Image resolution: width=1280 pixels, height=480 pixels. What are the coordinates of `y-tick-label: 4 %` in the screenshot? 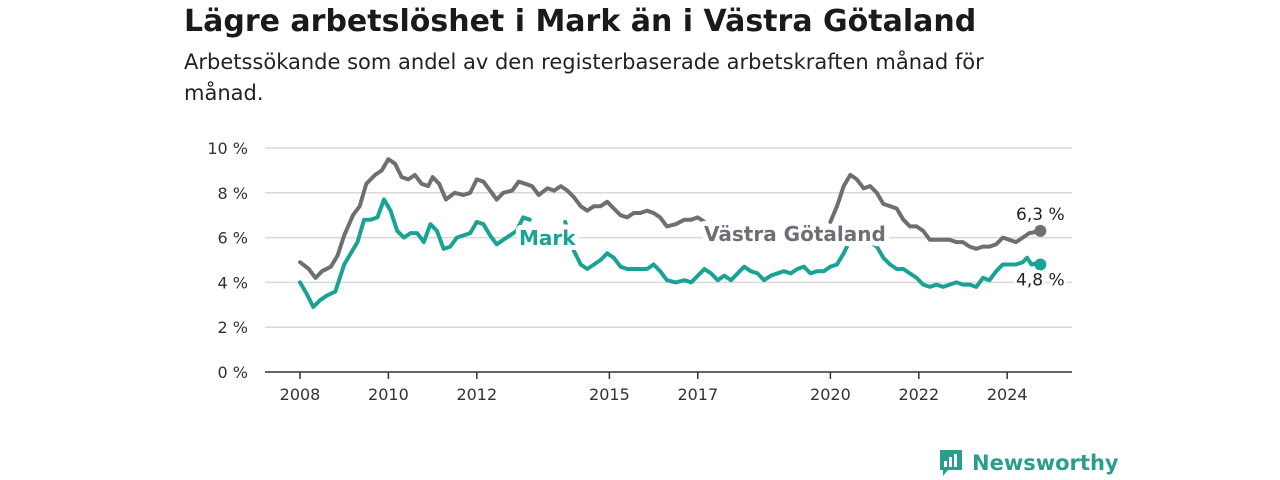 It's located at (233, 282).